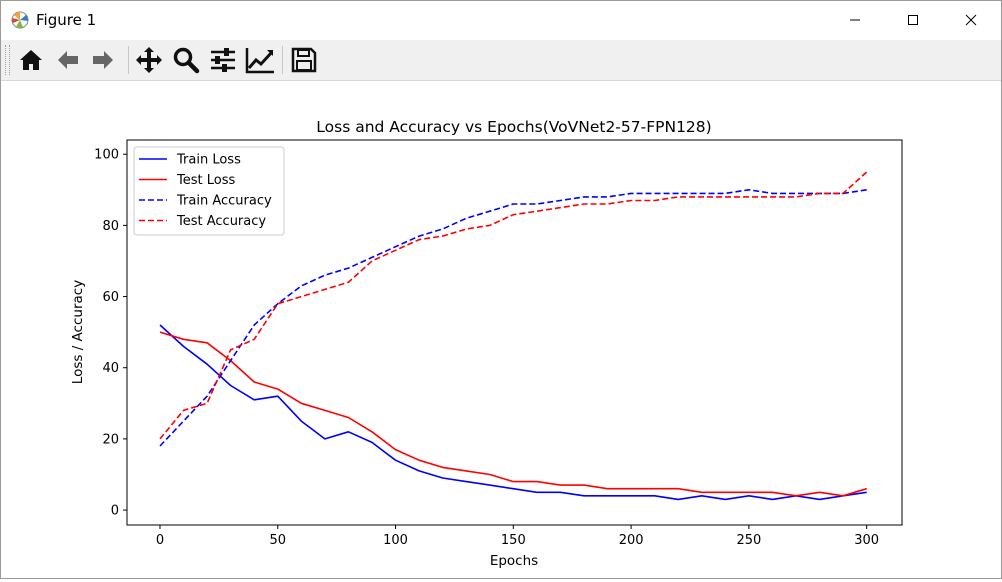 Image resolution: width=1002 pixels, height=582 pixels. I want to click on maximize-icon, so click(913, 20).